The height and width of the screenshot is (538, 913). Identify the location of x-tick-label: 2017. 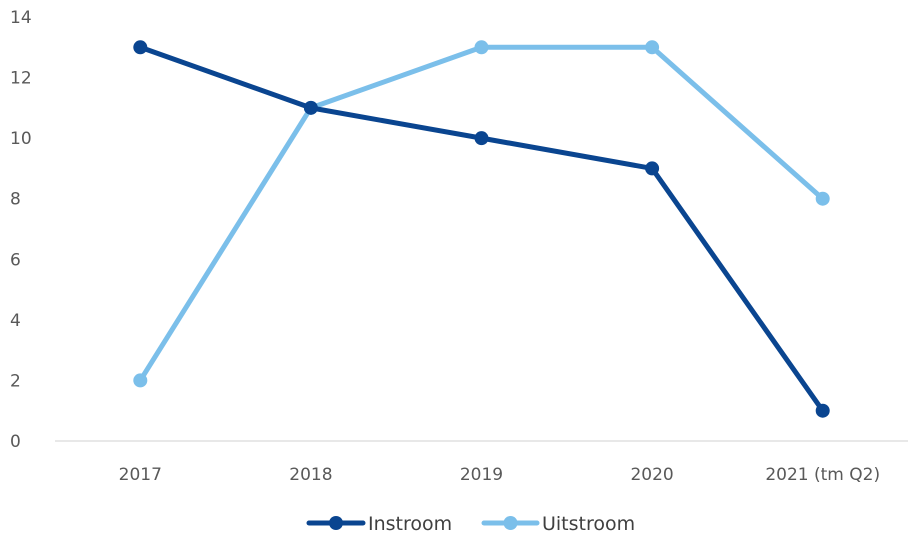
(140, 475).